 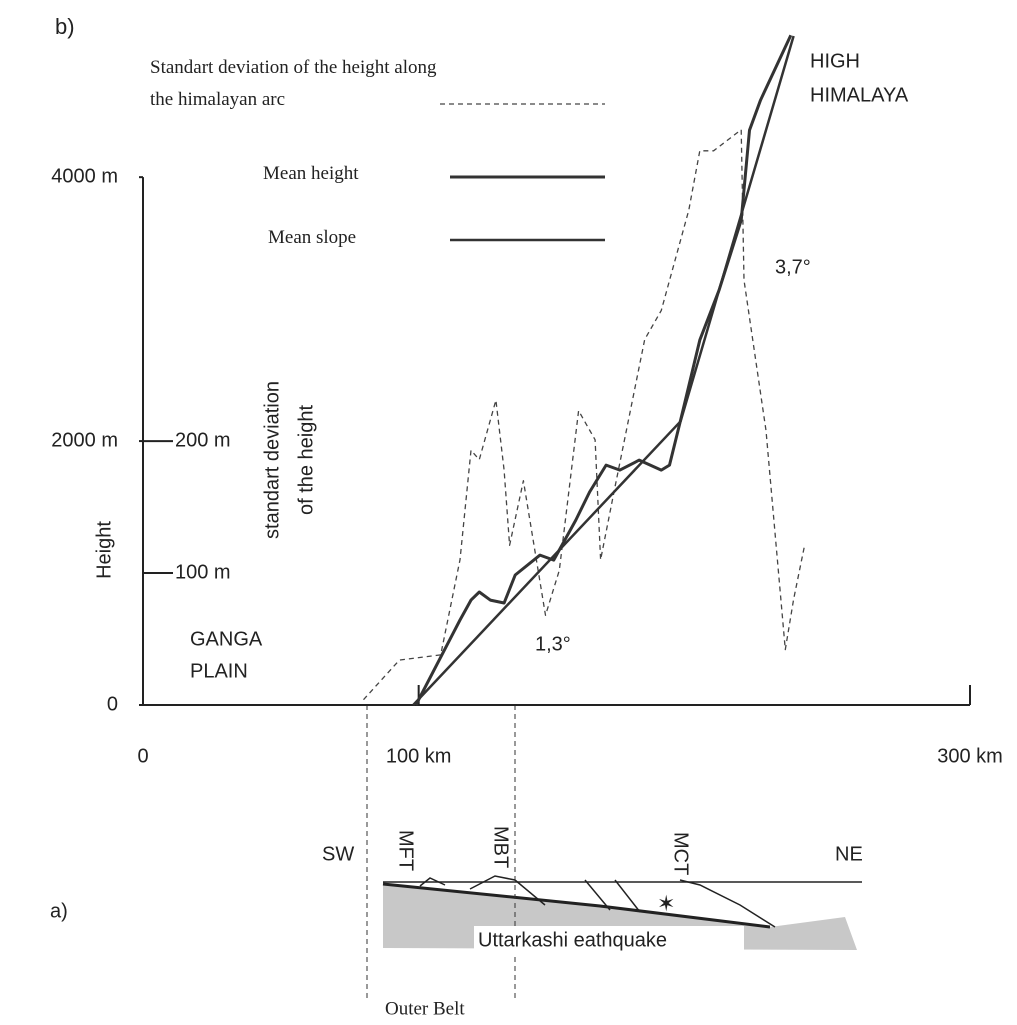 I want to click on y-axis-label: Height, so click(x=104, y=550).